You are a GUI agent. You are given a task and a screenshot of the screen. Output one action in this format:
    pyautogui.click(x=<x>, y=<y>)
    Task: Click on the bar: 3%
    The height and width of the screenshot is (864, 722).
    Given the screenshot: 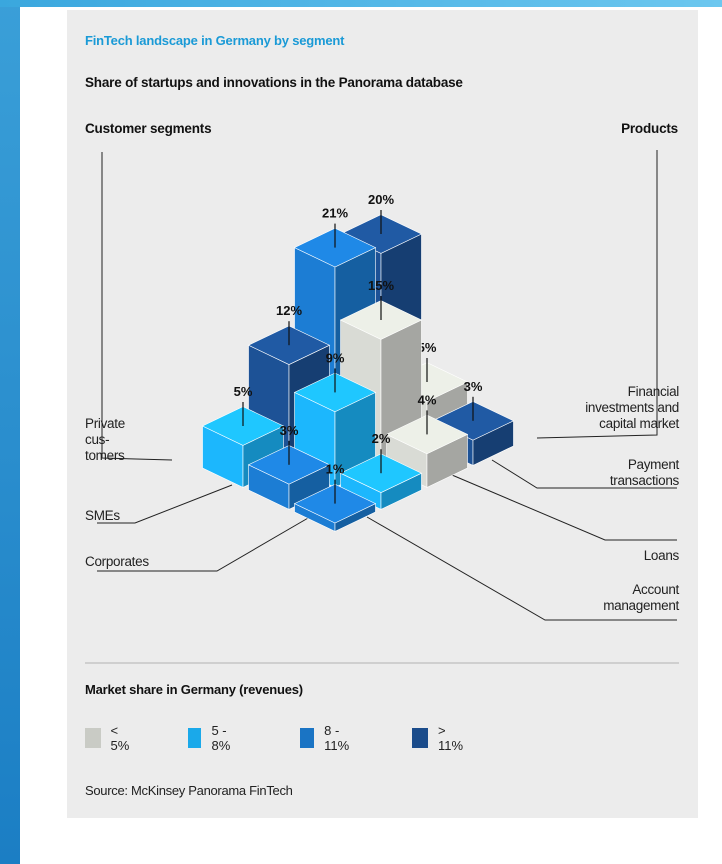 What is the action you would take?
    pyautogui.click(x=289, y=466)
    